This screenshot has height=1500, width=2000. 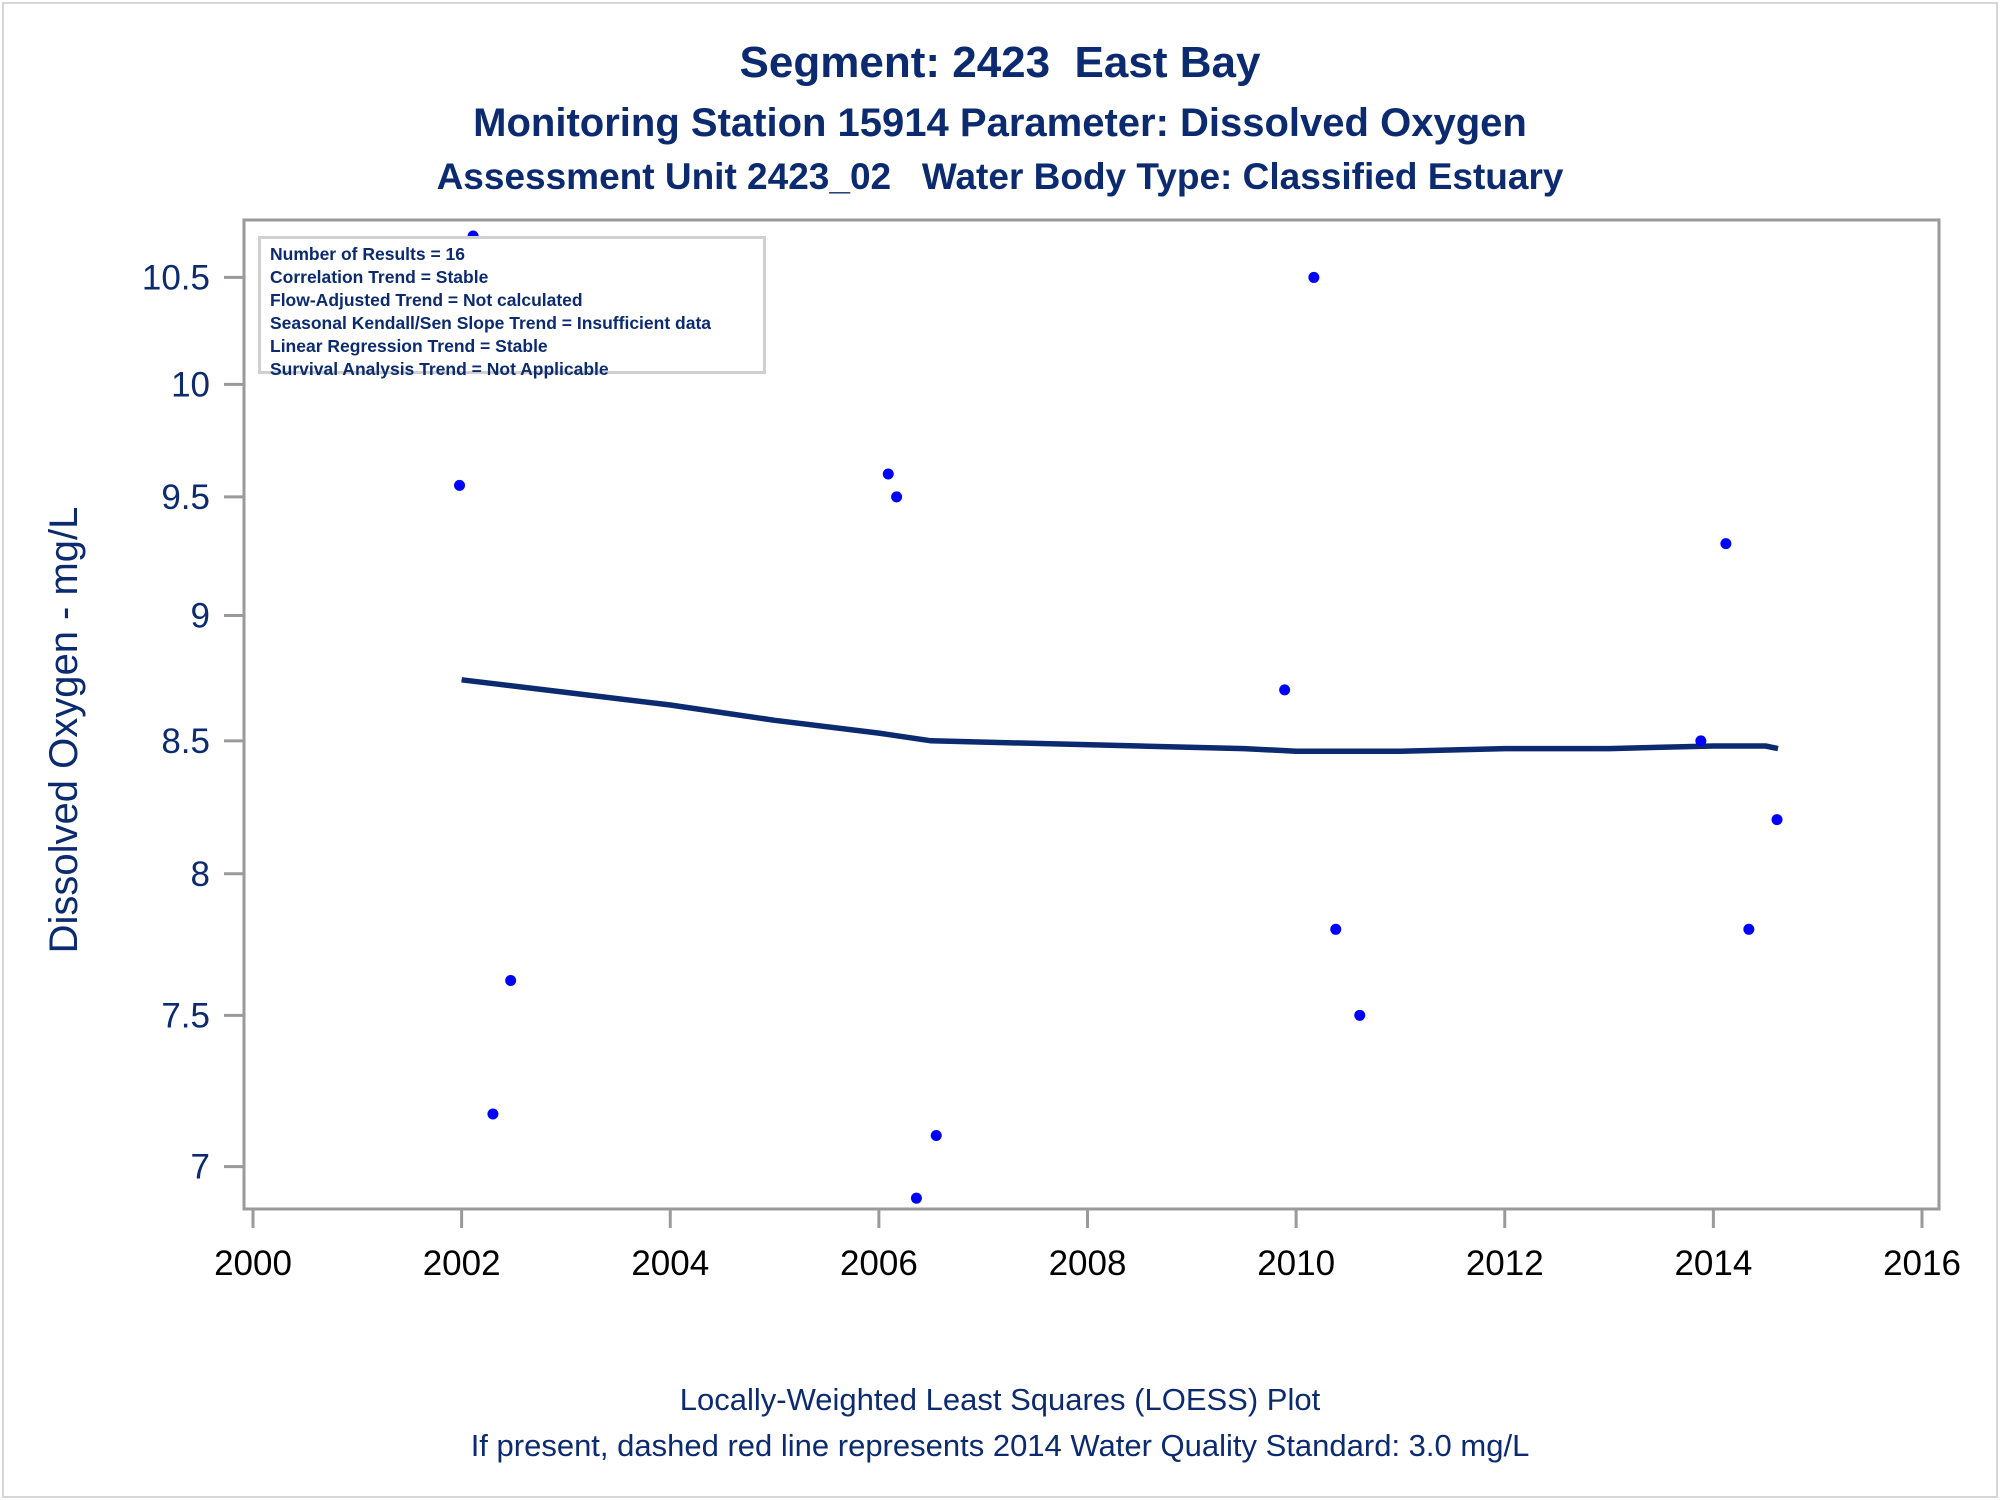 I want to click on y-tick-label: 10, so click(x=190, y=384).